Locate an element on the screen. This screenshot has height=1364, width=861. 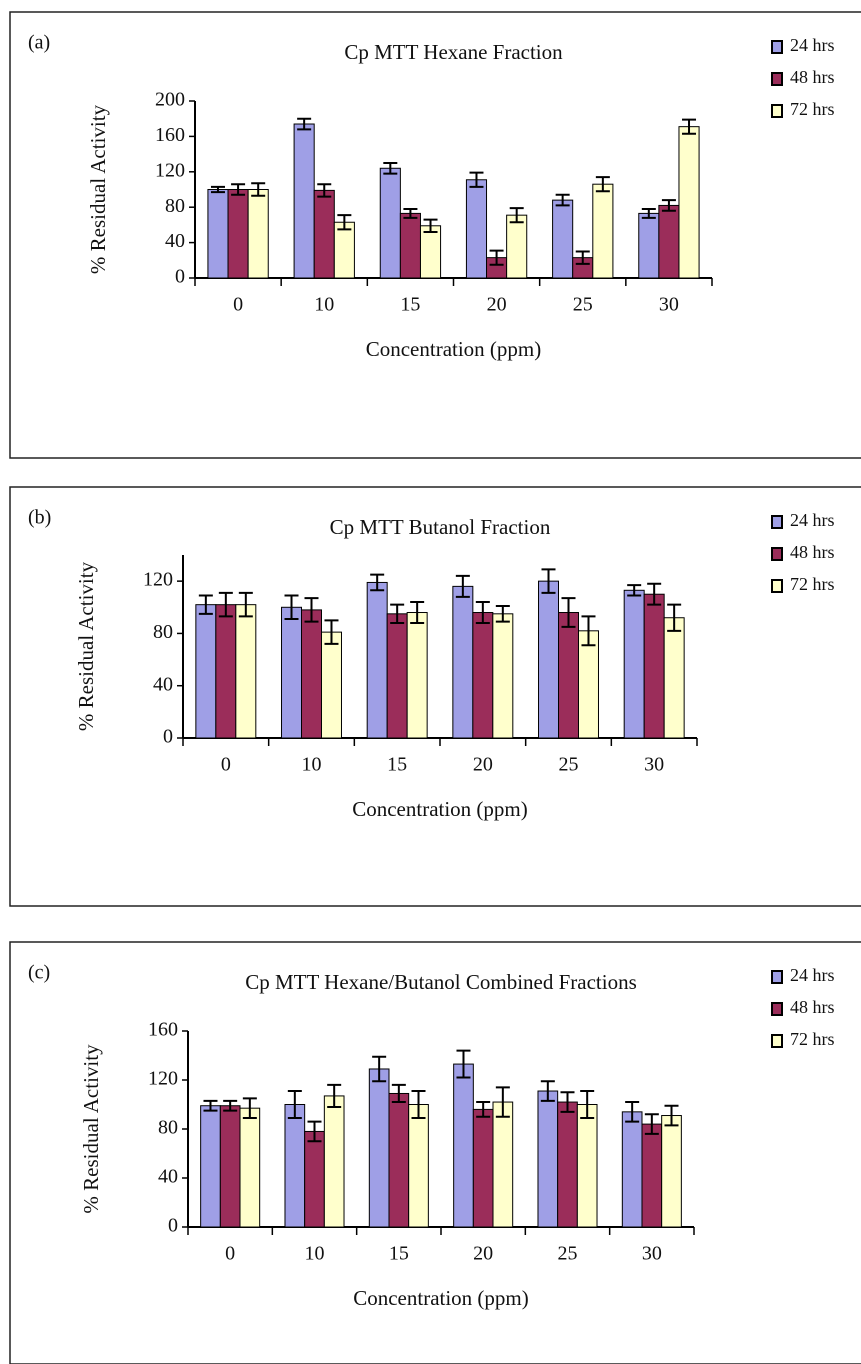
chart-title: Cp MTT Hexane/Butanol Combined Fractions is located at coordinates (441, 982).